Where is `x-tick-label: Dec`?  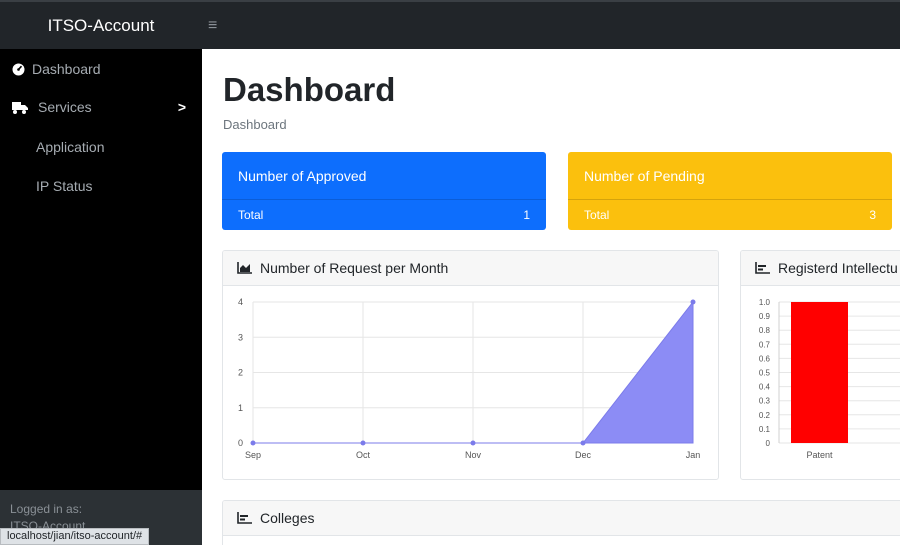 x-tick-label: Dec is located at coordinates (583, 455).